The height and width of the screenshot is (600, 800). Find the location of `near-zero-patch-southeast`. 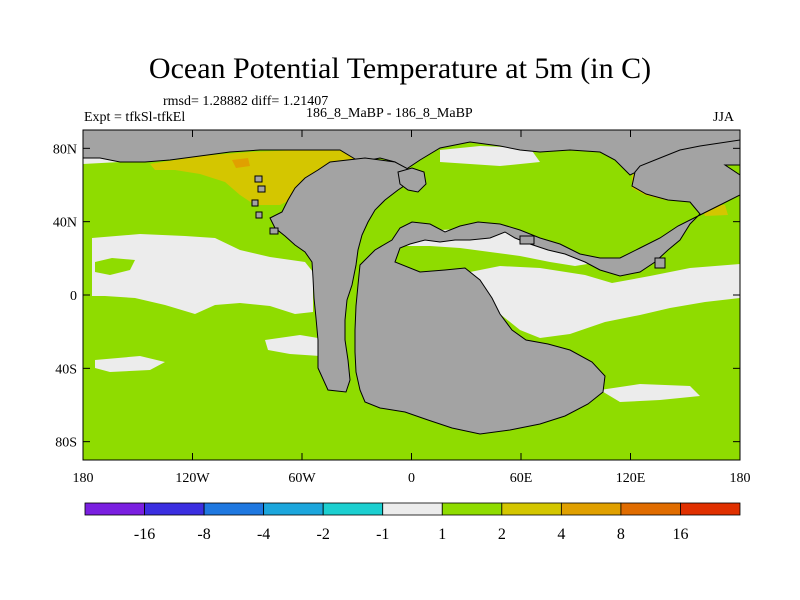

near-zero-patch-southeast is located at coordinates (650, 393).